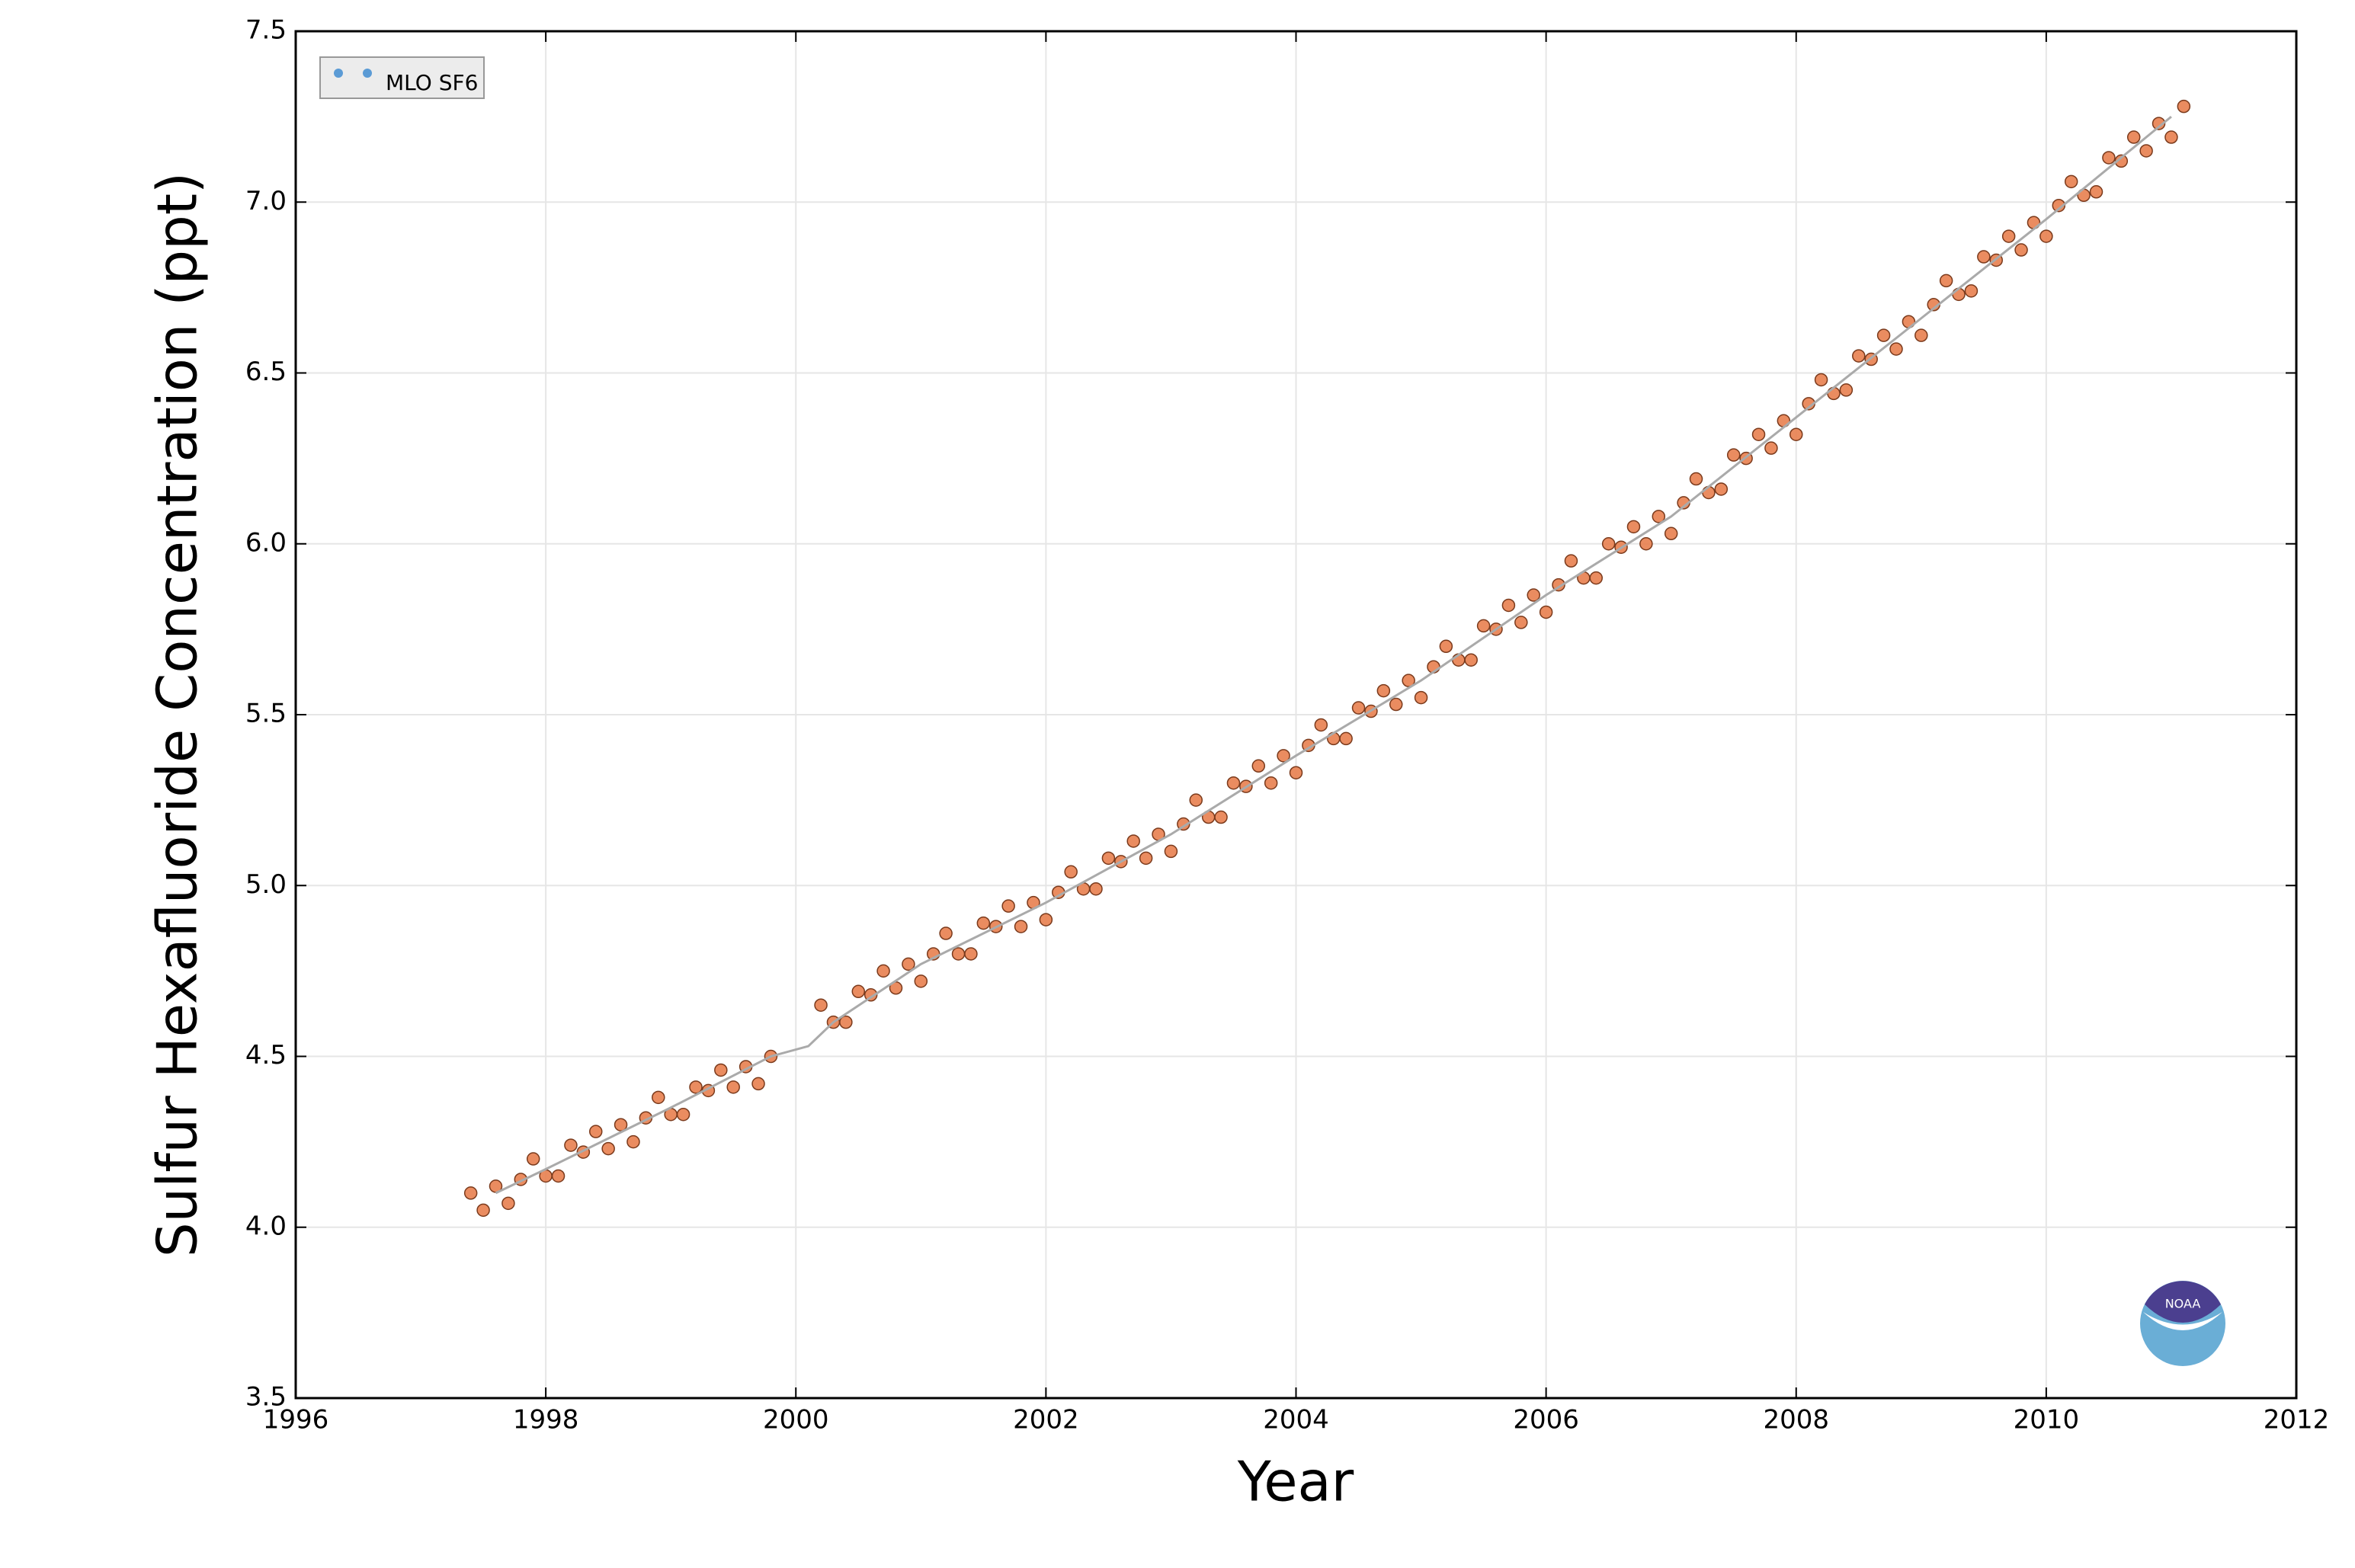  Describe the element at coordinates (266, 30) in the screenshot. I see `y-tick-label: 7.5` at that location.